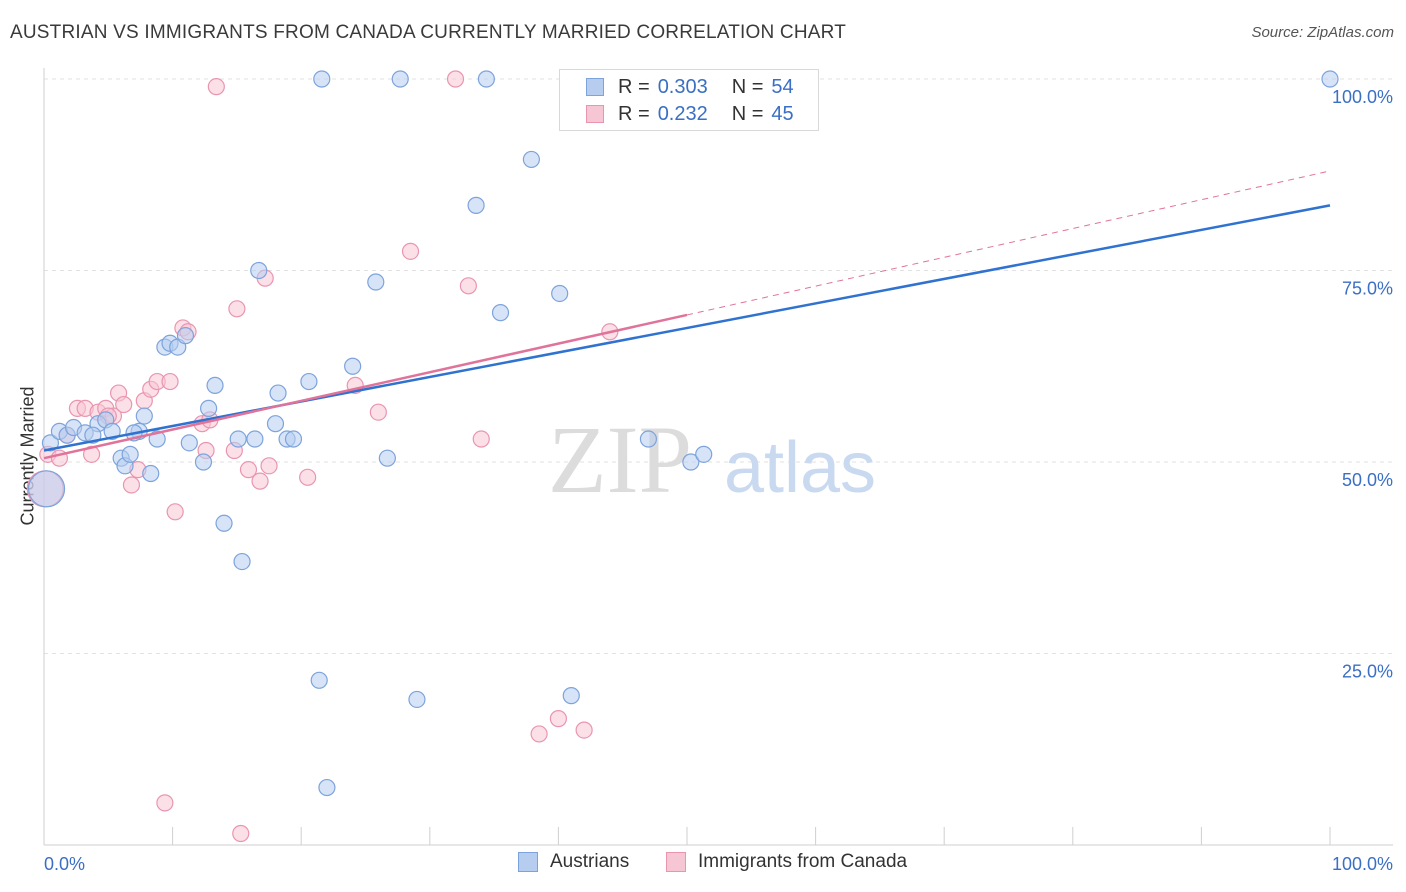 The image size is (1406, 892). I want to click on y-tick-label: 100.0%, so click(1362, 97).